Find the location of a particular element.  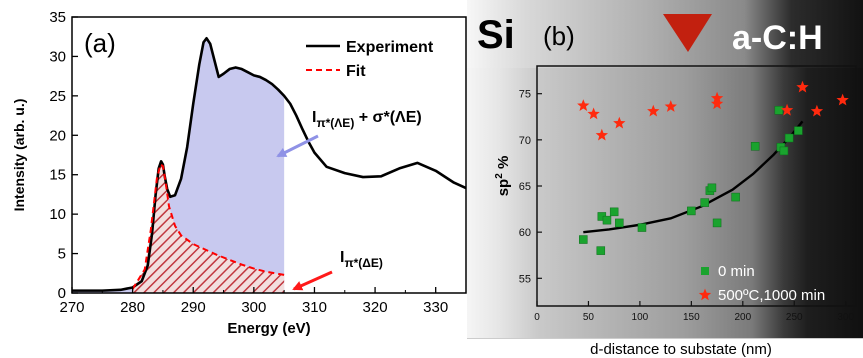

panel-label-b: (b) is located at coordinates (559, 36).